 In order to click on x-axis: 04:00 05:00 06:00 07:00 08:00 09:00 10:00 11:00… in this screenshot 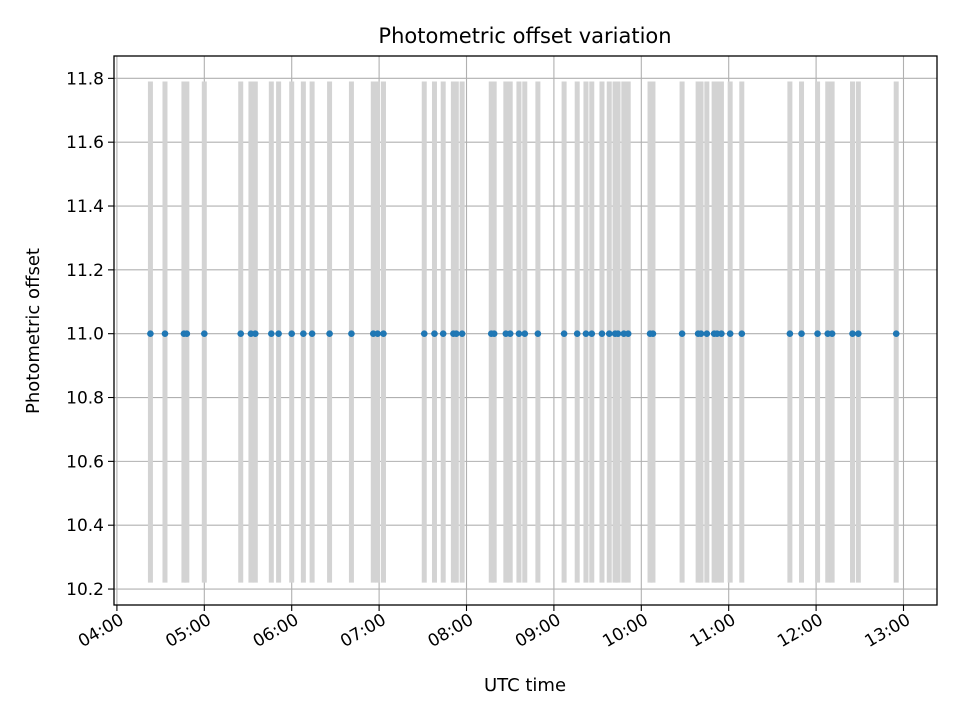, I will do `click(494, 628)`.